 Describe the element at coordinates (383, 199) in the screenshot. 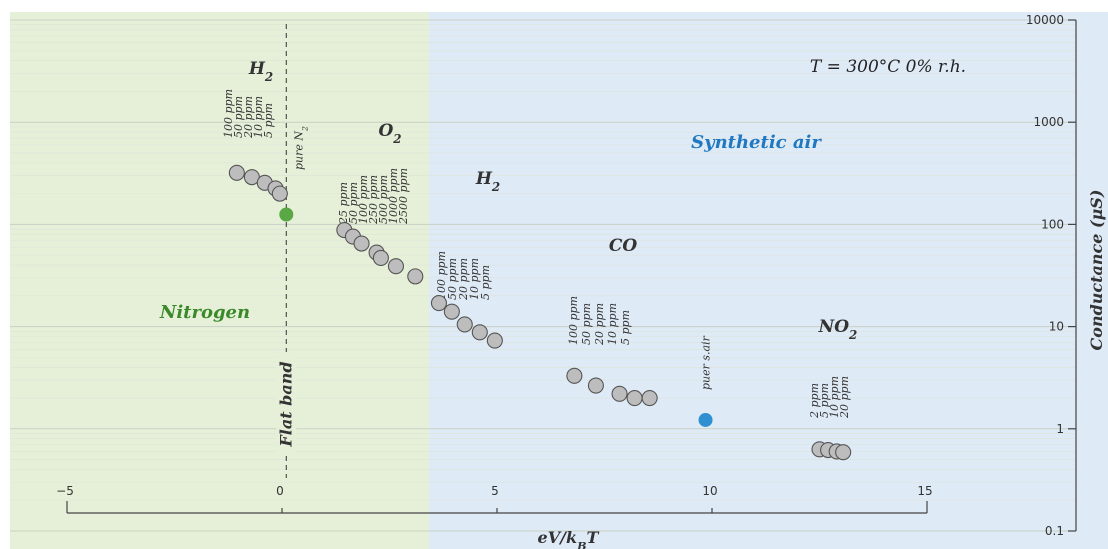

I see `concentration-label: 500 ppm` at that location.